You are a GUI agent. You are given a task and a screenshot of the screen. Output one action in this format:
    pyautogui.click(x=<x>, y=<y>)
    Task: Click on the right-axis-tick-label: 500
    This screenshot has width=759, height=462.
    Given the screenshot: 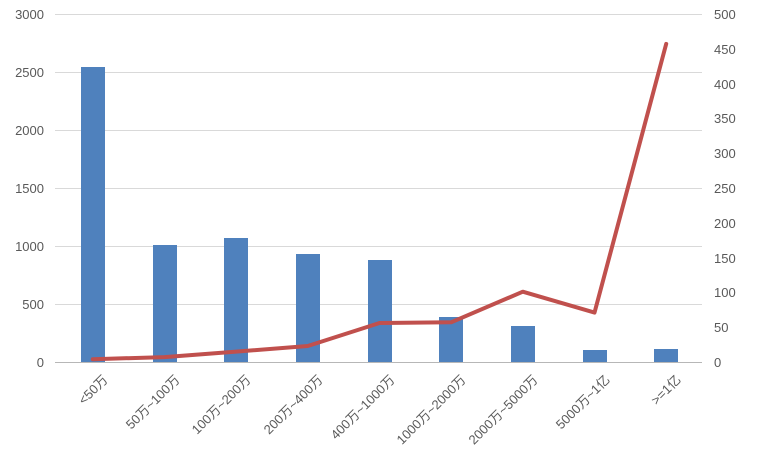 What is the action you would take?
    pyautogui.click(x=725, y=14)
    